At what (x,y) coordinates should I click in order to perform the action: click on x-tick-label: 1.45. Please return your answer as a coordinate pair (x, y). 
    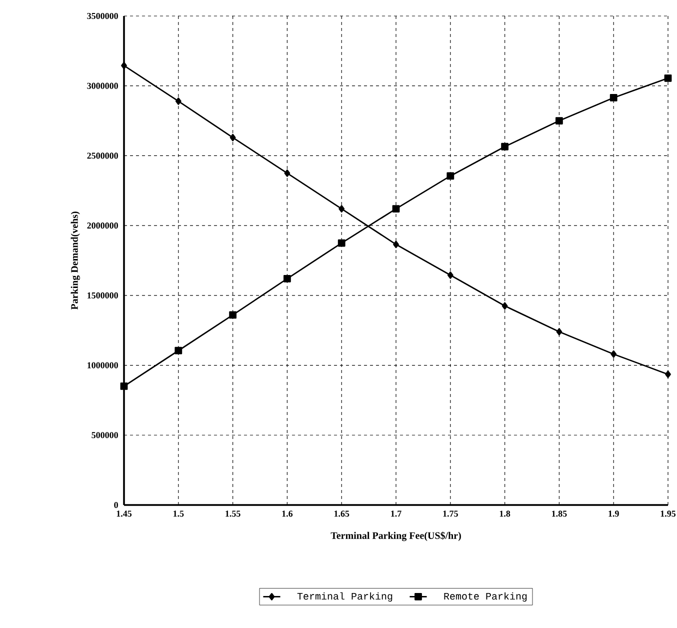
    Looking at the image, I should click on (124, 513).